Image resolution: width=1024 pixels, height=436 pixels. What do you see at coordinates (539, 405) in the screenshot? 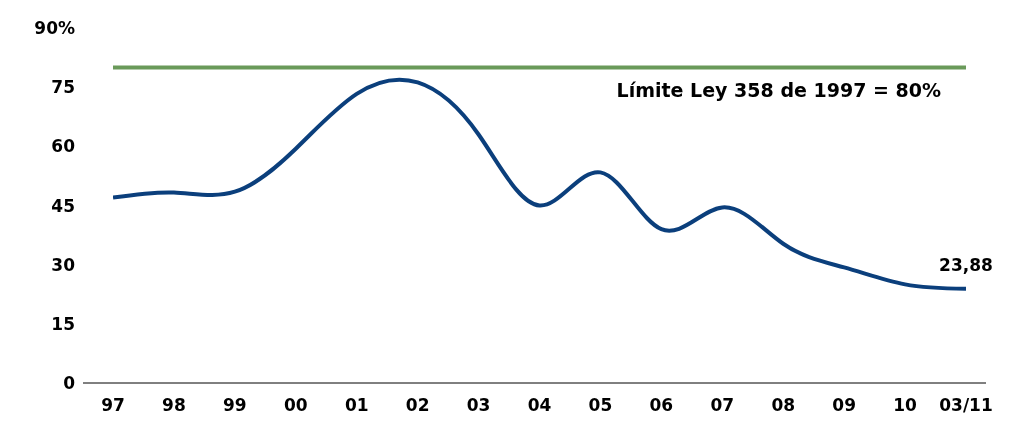
I see `x-tick-label: 04` at bounding box center [539, 405].